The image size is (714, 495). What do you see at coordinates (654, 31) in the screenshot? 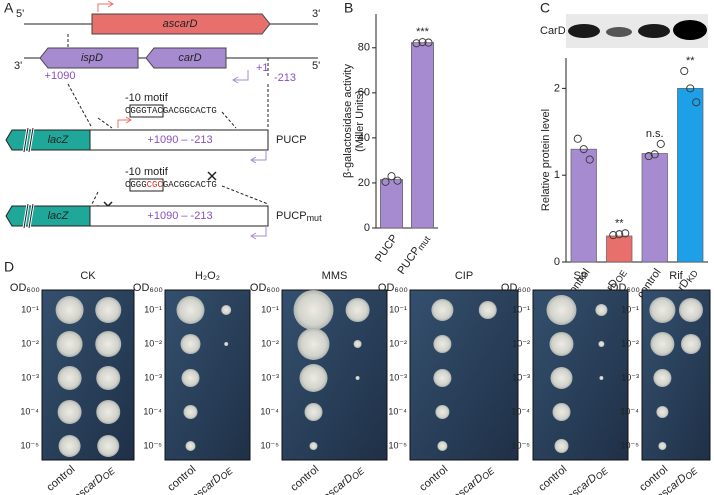
I see `band` at bounding box center [654, 31].